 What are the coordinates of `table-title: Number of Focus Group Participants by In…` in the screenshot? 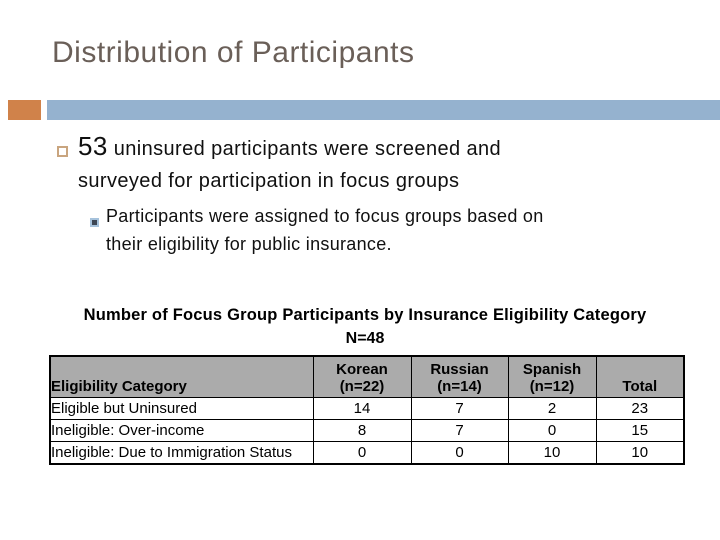 It's located at (365, 315).